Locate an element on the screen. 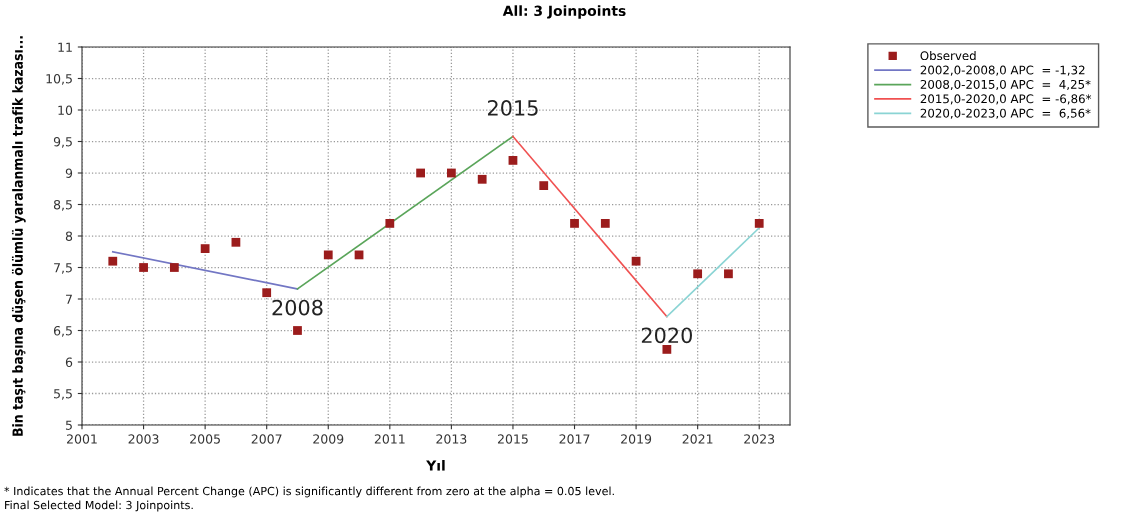  text: Final Selected Model: 3 Joinpoints. is located at coordinates (99, 506).